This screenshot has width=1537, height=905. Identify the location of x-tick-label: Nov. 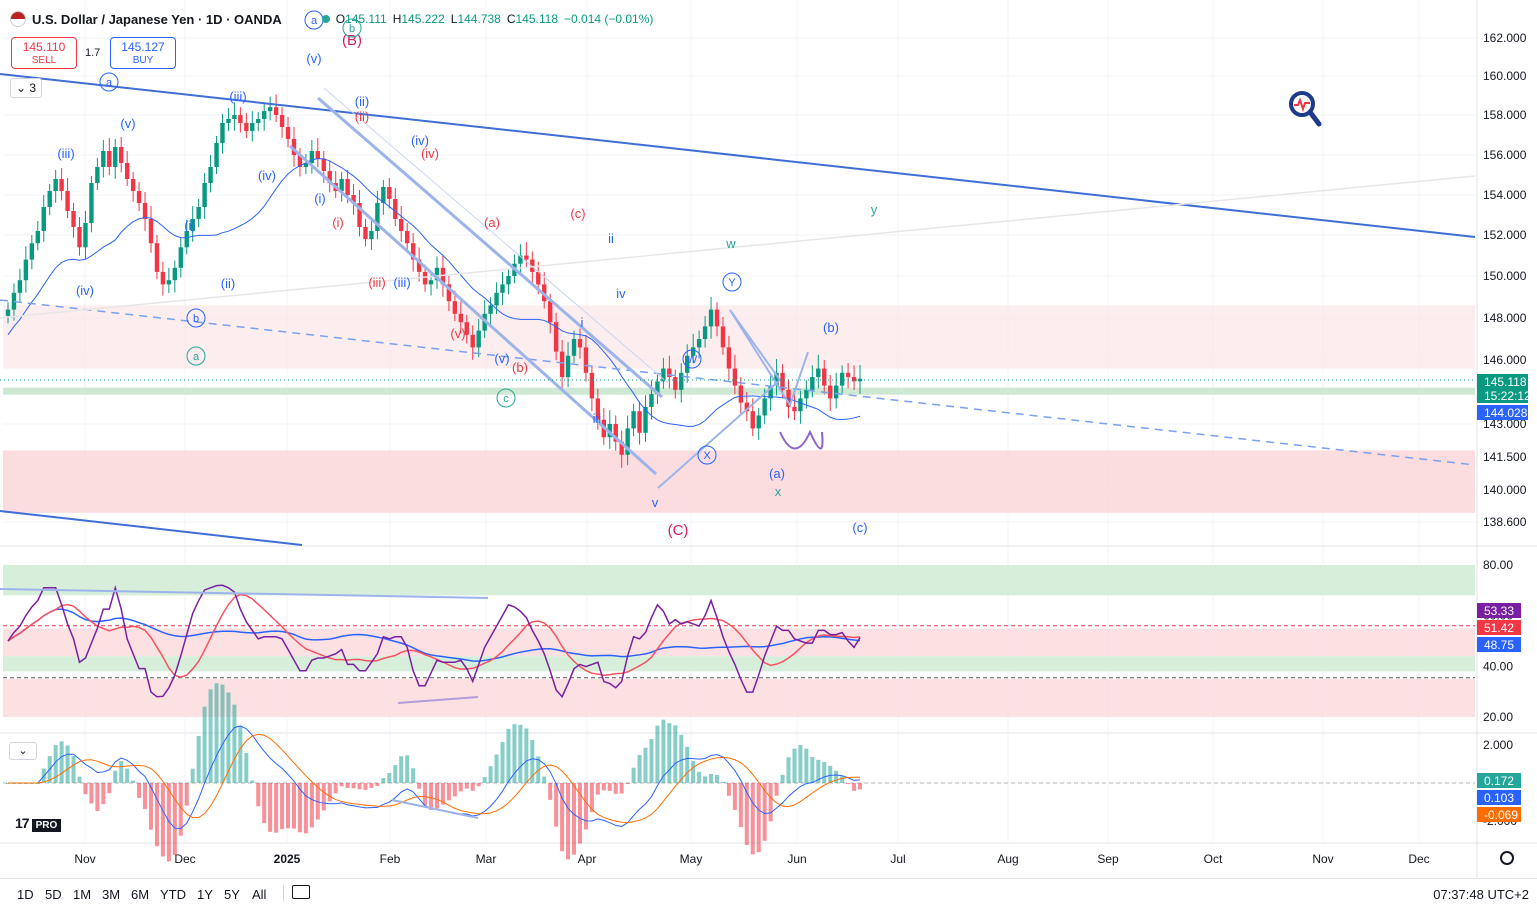
(84, 859).